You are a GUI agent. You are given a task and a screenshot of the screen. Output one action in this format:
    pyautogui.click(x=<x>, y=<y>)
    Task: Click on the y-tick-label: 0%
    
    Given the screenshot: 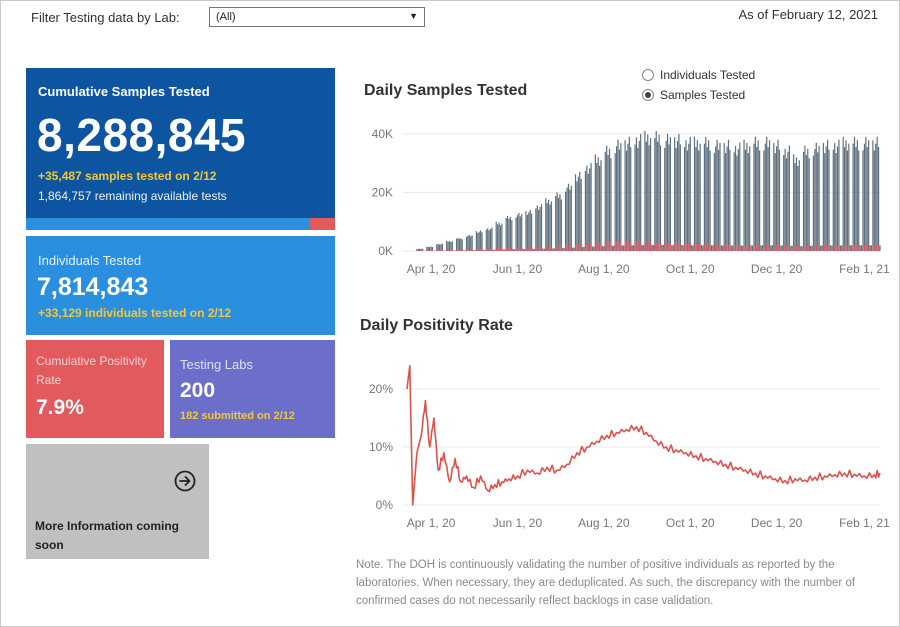 What is the action you would take?
    pyautogui.click(x=385, y=505)
    